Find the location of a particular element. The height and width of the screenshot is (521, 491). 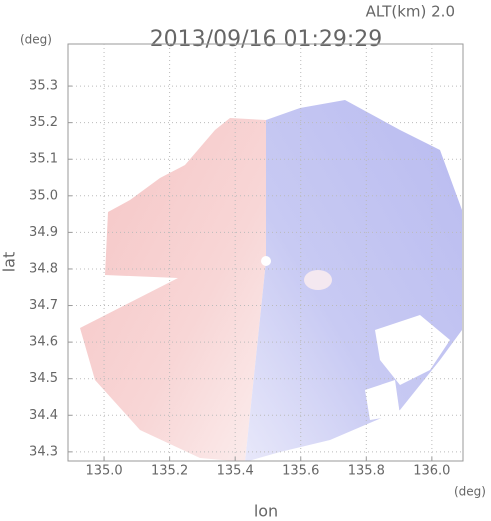

y-axis-label: lat is located at coordinates (9, 262).